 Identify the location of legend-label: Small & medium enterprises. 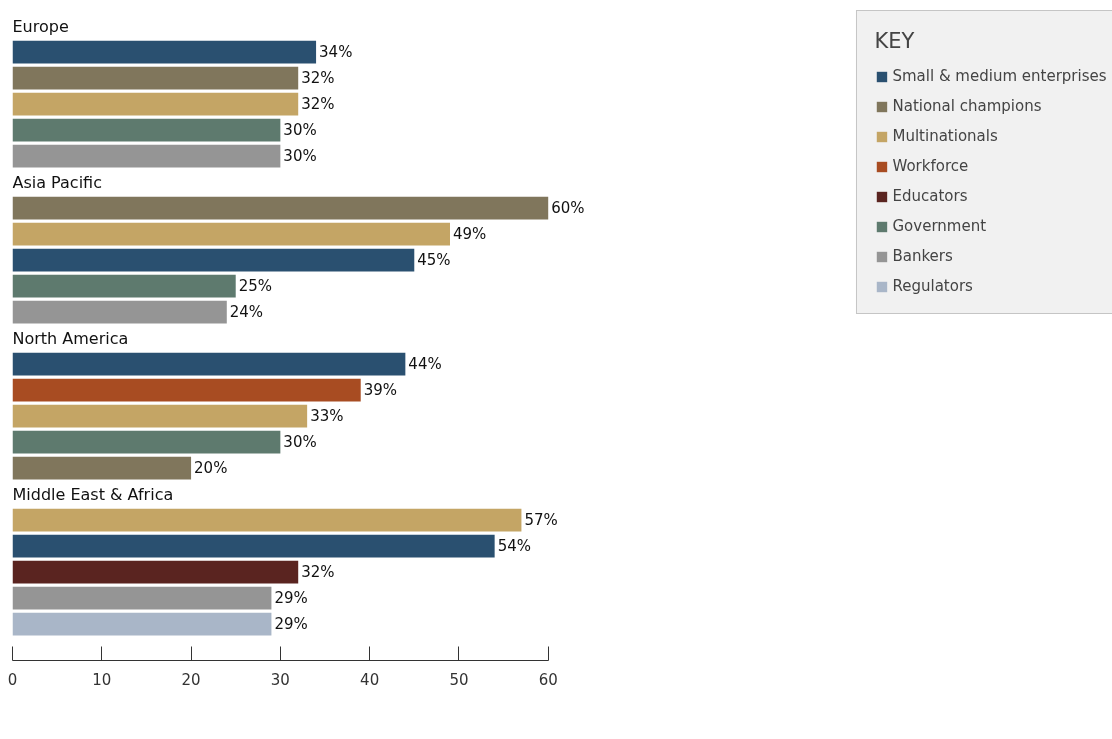
(999, 76).